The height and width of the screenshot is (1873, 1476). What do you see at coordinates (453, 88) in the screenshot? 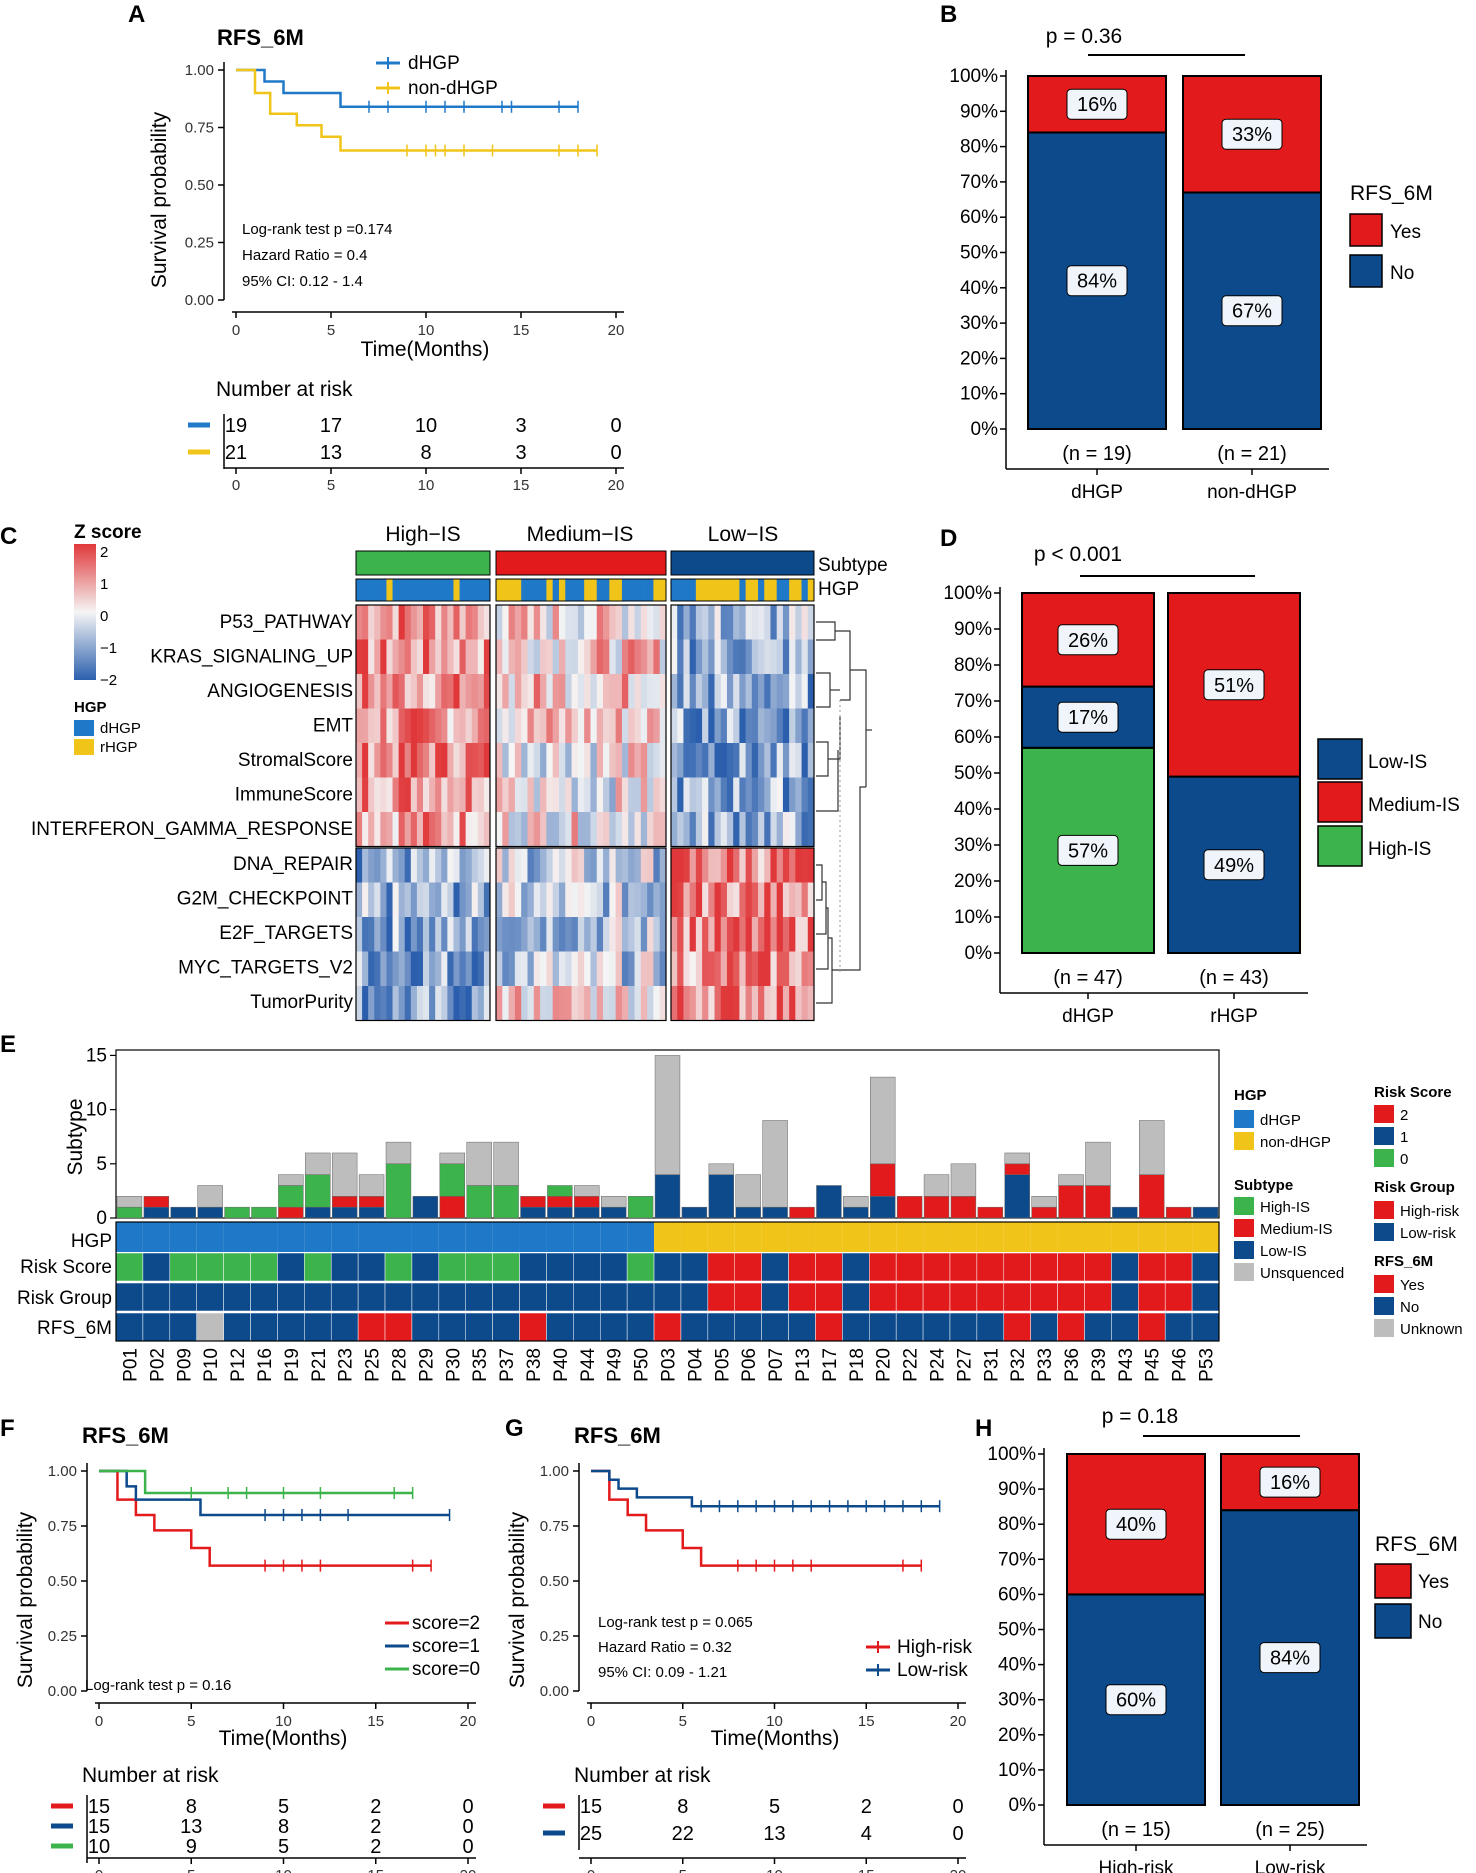
I see `legend-label-non-dhgp: non-dHGP` at bounding box center [453, 88].